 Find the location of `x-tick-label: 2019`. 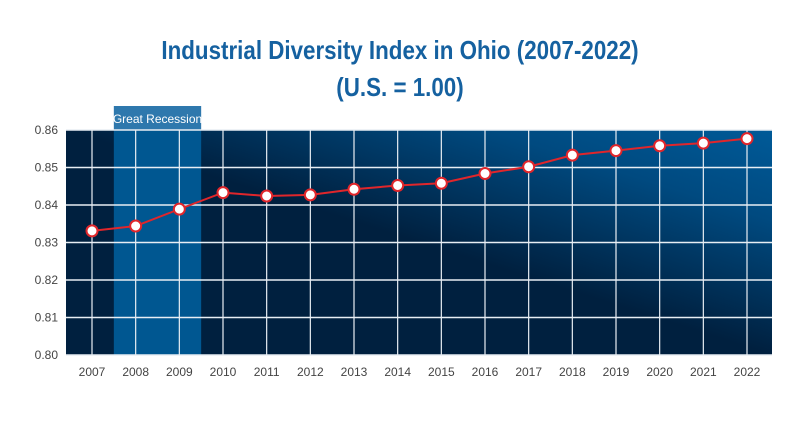

x-tick-label: 2019 is located at coordinates (616, 372).